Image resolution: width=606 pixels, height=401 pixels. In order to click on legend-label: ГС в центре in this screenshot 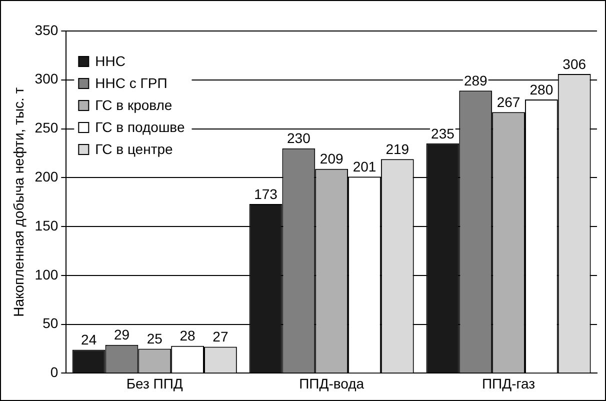, I will do `click(134, 148)`.